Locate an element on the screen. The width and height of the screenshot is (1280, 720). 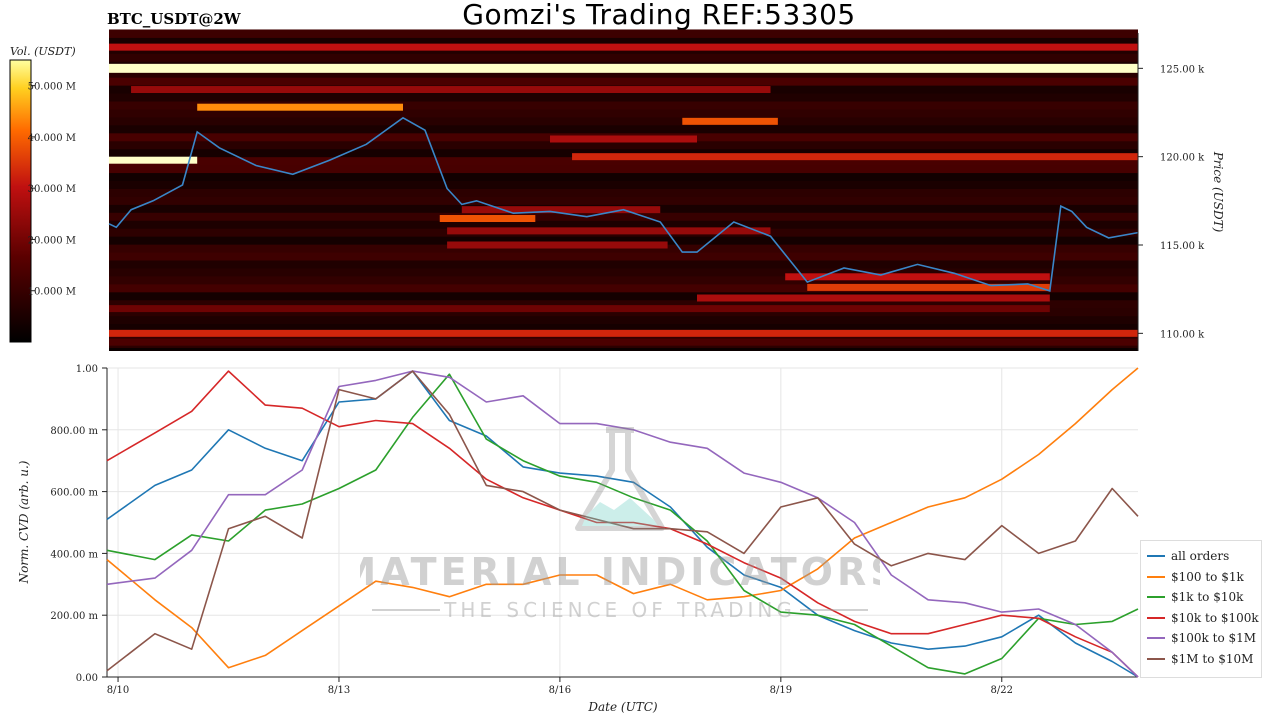
cvd-y-tick-label: 200.00 m is located at coordinates (74, 616).